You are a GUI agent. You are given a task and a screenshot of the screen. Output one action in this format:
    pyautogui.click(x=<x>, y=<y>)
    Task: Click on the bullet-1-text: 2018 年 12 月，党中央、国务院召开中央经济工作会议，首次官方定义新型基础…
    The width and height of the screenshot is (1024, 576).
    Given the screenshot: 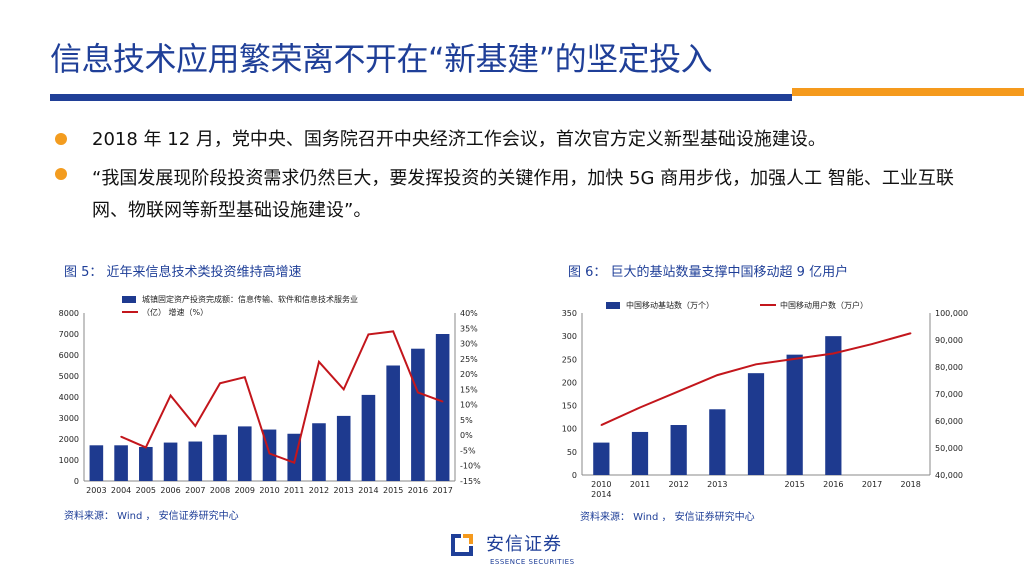 What is the action you would take?
    pyautogui.click(x=459, y=139)
    